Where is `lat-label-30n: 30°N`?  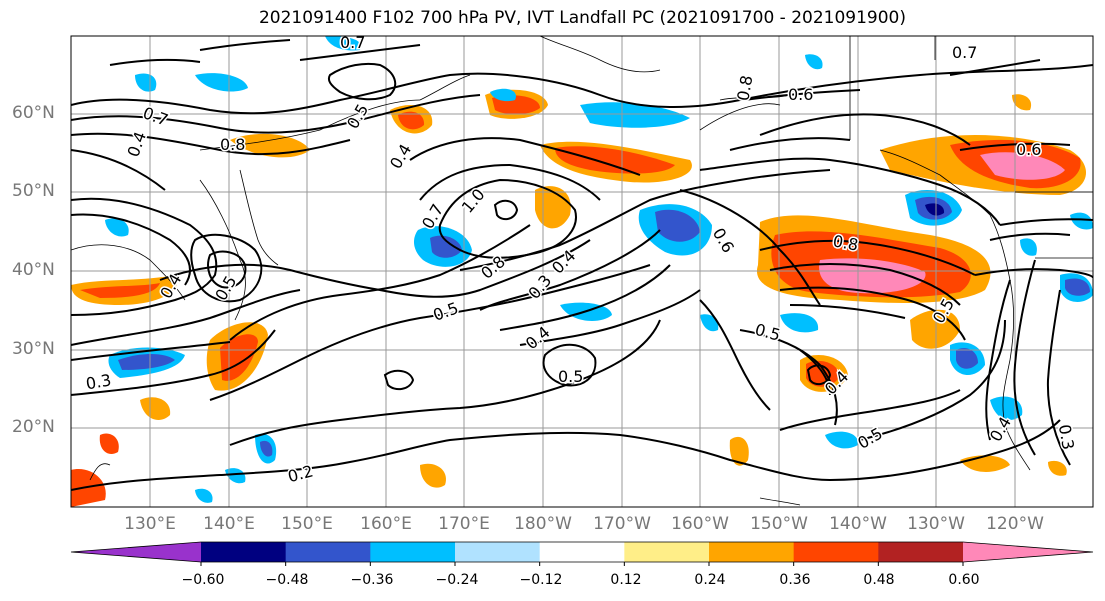
lat-label-30n: 30°N is located at coordinates (33, 349).